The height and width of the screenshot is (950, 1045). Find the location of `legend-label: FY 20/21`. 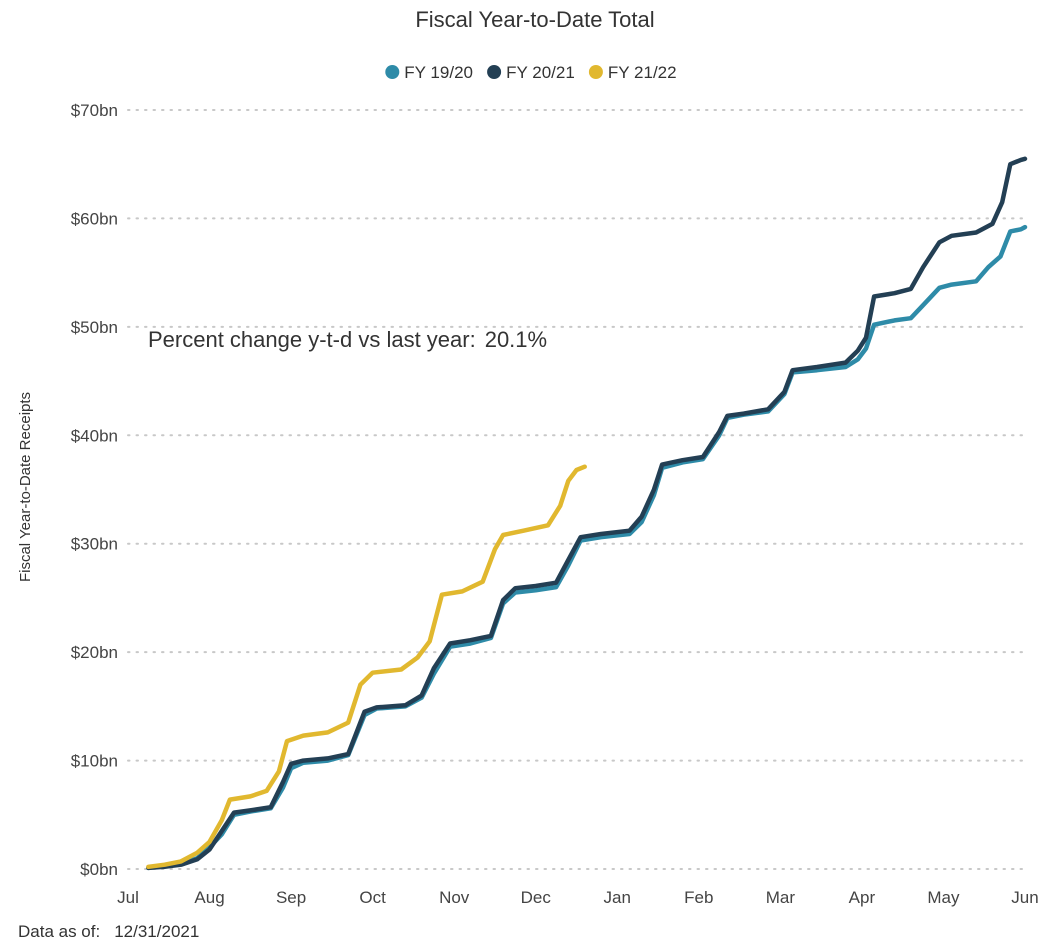

legend-label: FY 20/21 is located at coordinates (540, 72).